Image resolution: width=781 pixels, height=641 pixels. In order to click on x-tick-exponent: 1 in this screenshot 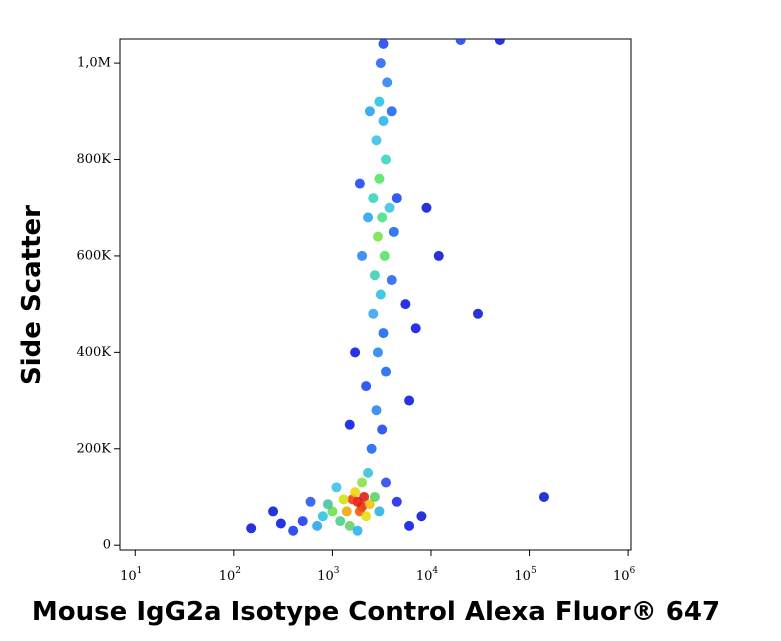, I will do `click(140, 571)`.